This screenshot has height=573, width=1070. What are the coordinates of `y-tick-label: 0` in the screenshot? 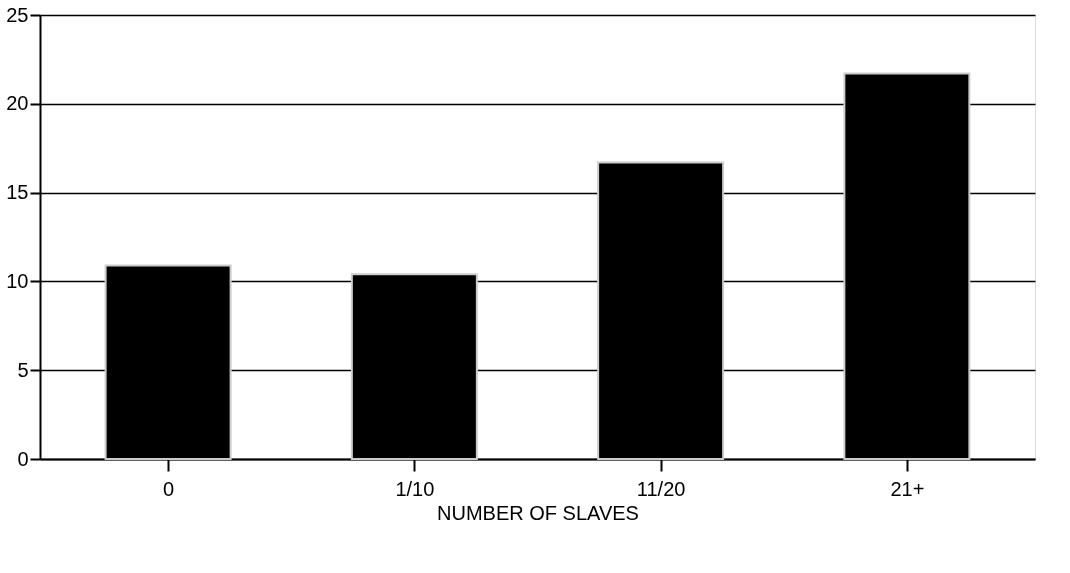 It's located at (23, 458).